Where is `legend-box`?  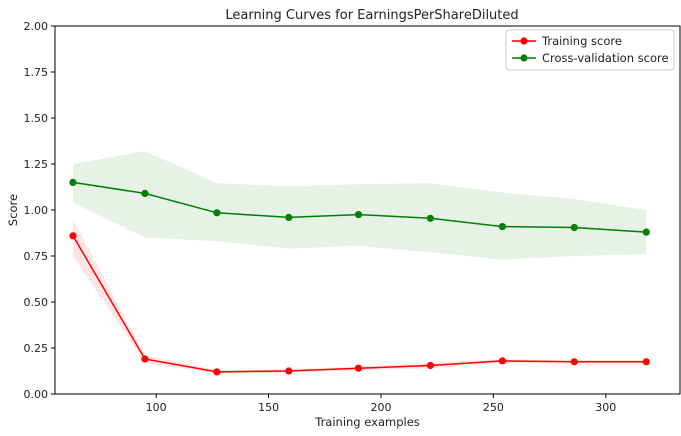 legend-box is located at coordinates (590, 50).